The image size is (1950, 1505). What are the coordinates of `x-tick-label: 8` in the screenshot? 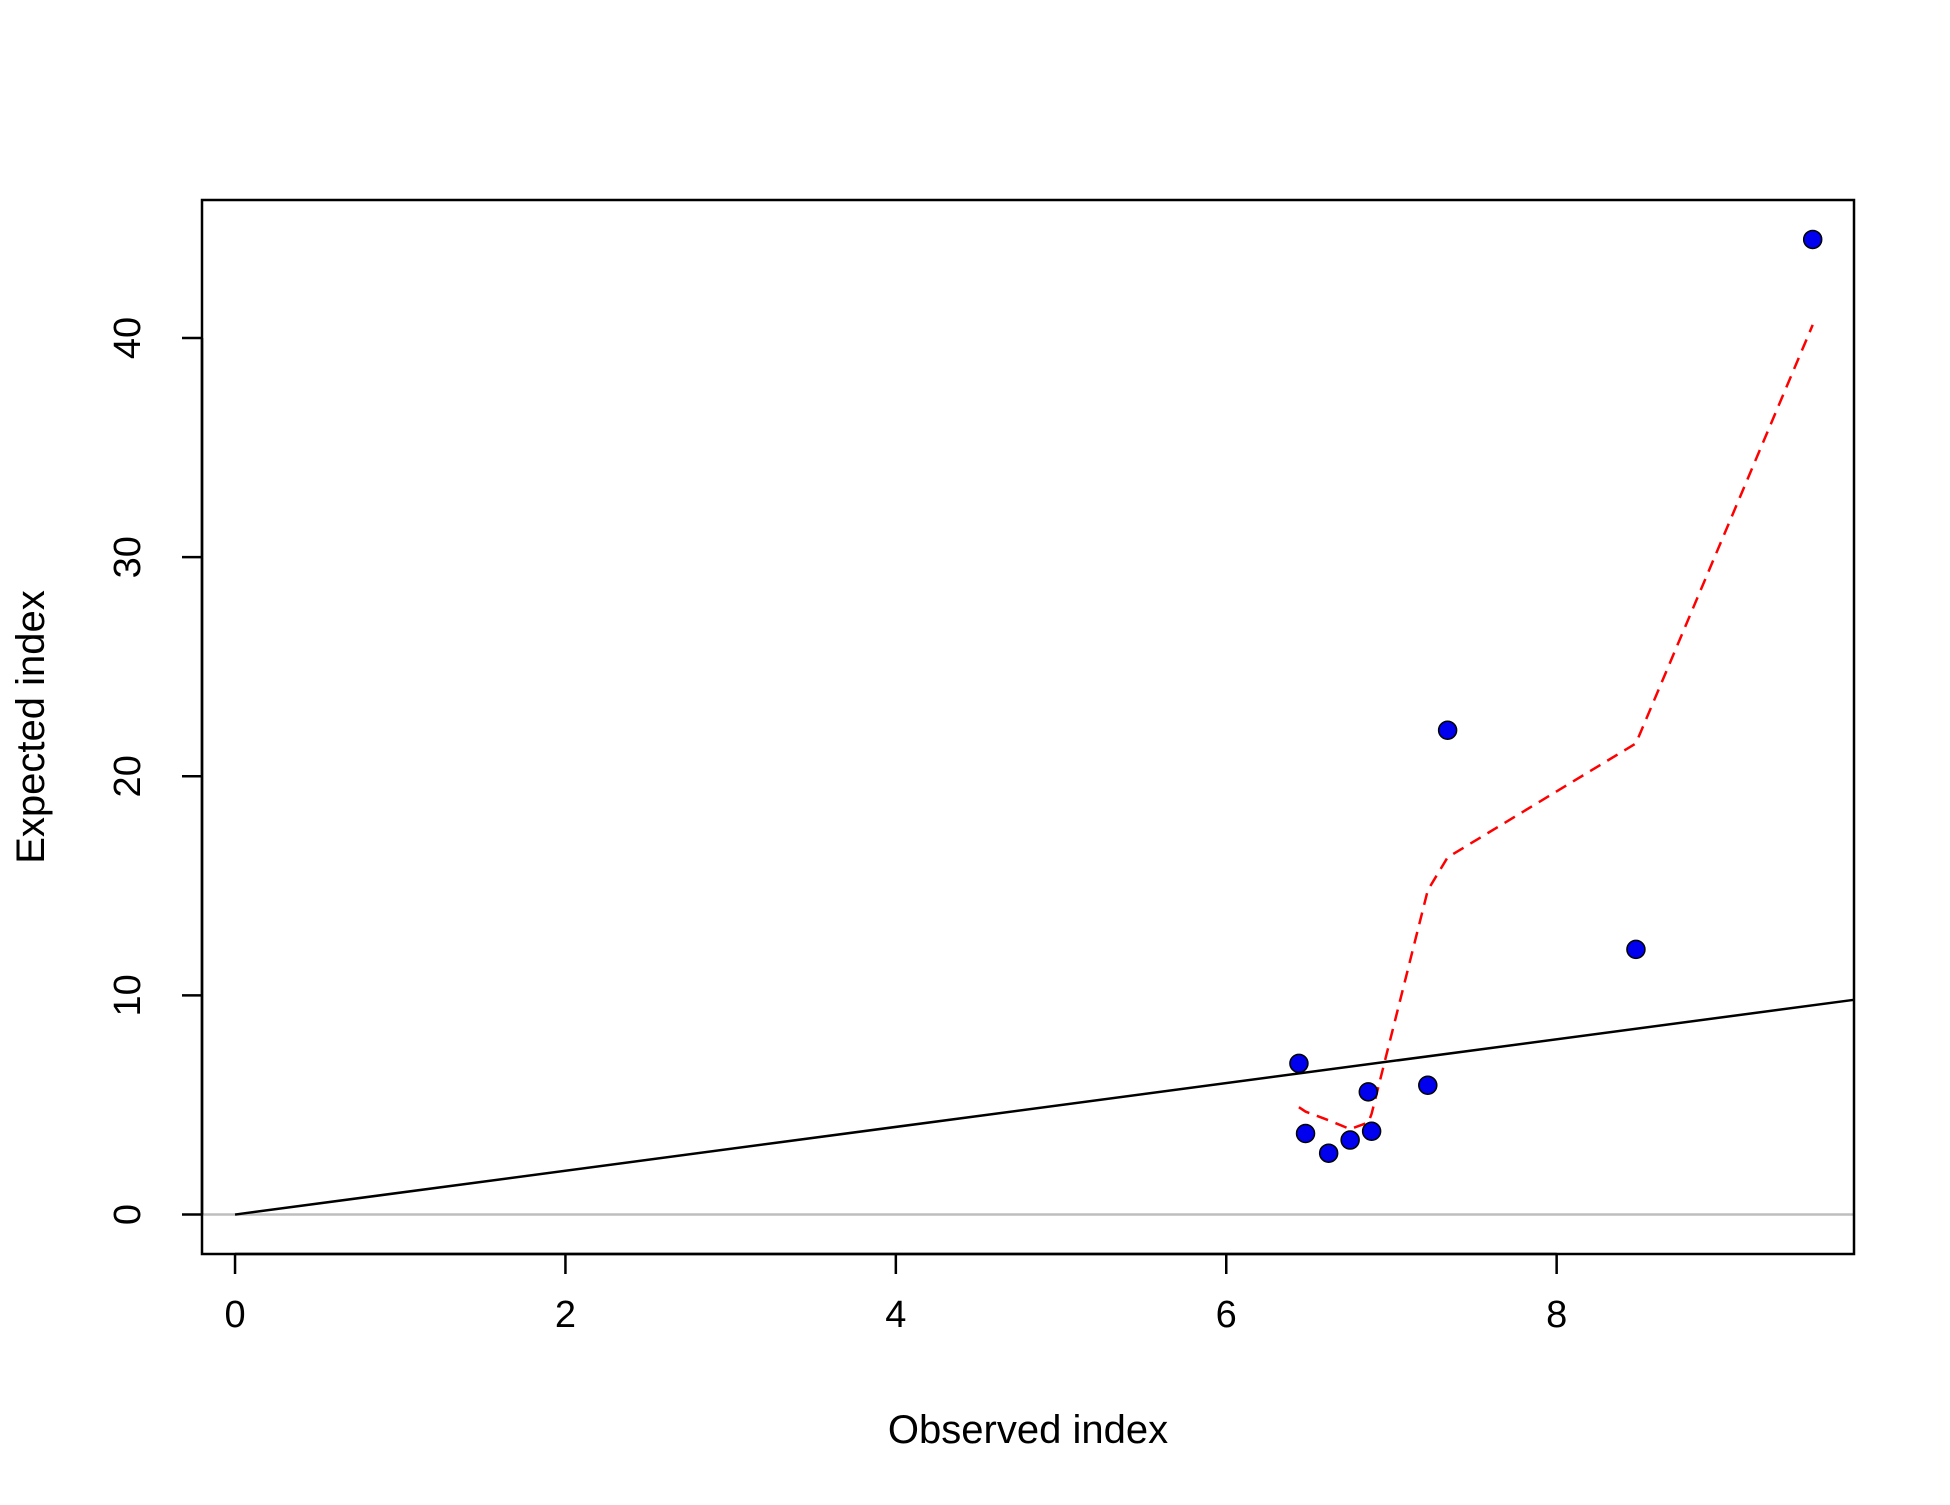 It's located at (1556, 1315).